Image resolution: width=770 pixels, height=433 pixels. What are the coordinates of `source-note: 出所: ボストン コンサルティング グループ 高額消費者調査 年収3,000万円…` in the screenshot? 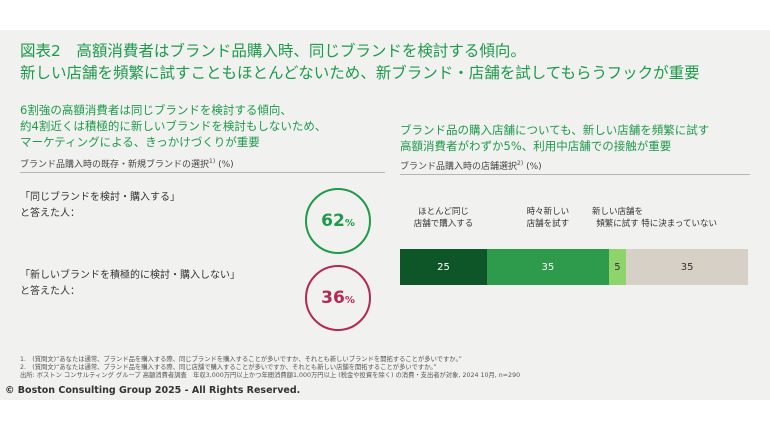 It's located at (270, 375).